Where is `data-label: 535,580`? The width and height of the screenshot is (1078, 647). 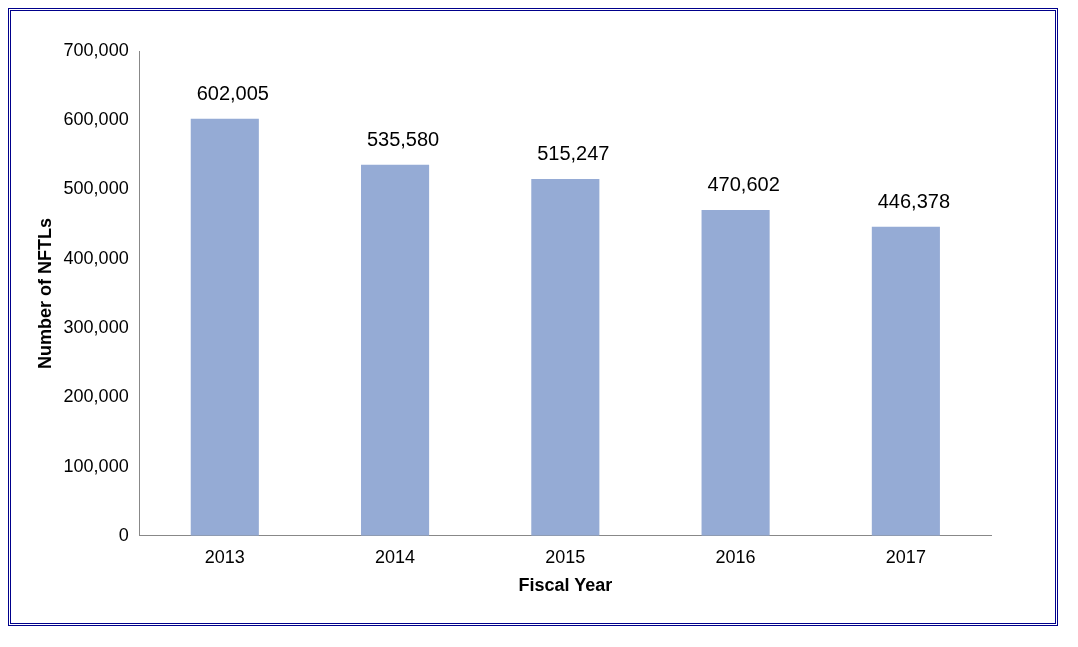 data-label: 535,580 is located at coordinates (403, 139).